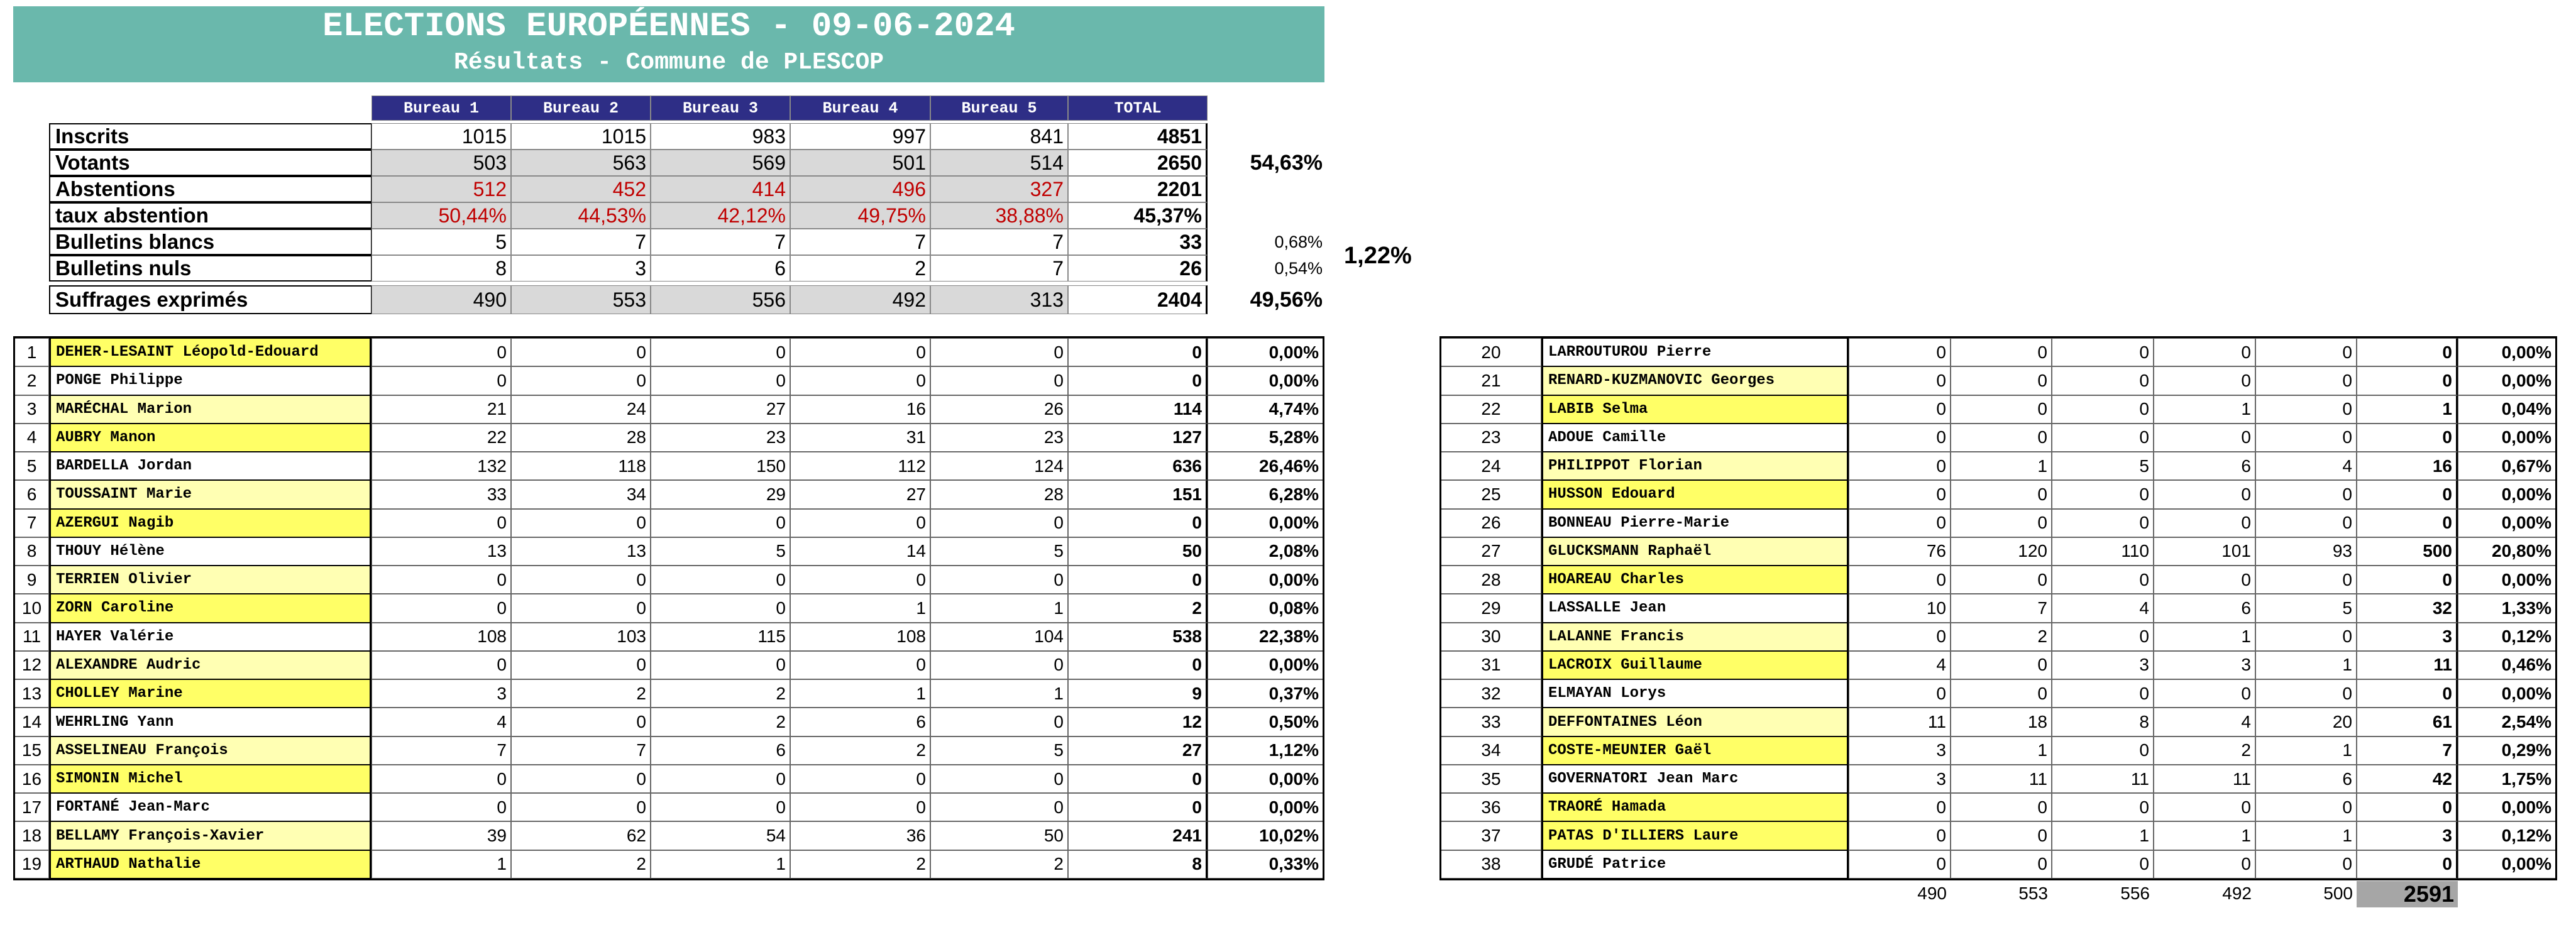  I want to click on candidate-name: SIMONIN Michel, so click(210, 779).